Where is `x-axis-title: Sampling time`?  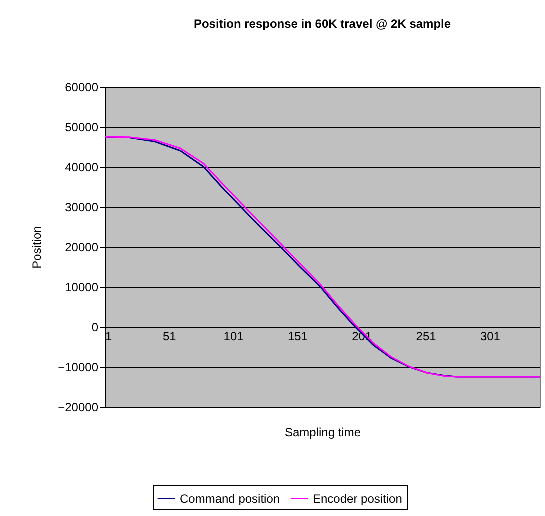 x-axis-title: Sampling time is located at coordinates (323, 433).